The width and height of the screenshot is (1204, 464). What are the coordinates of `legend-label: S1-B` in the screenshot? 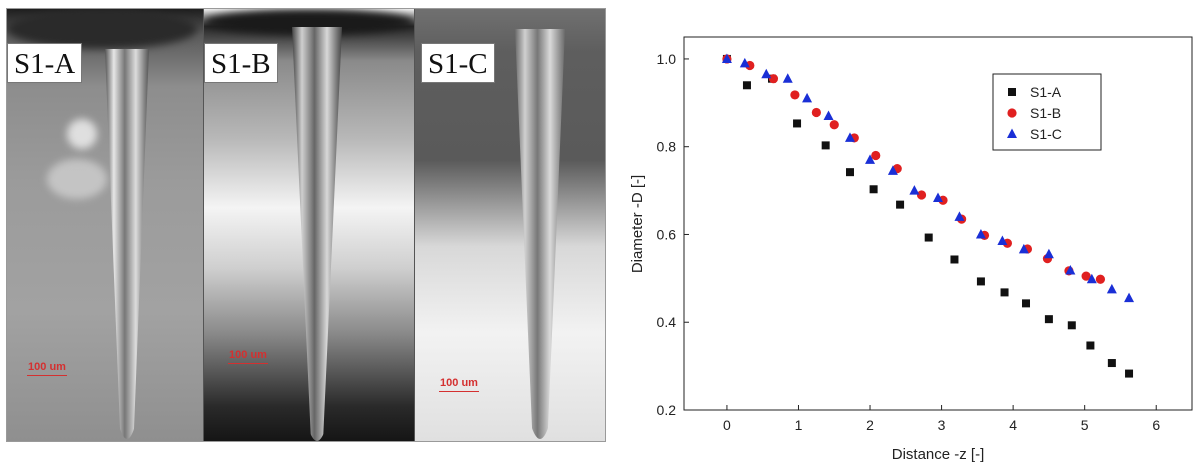 It's located at (1045, 113).